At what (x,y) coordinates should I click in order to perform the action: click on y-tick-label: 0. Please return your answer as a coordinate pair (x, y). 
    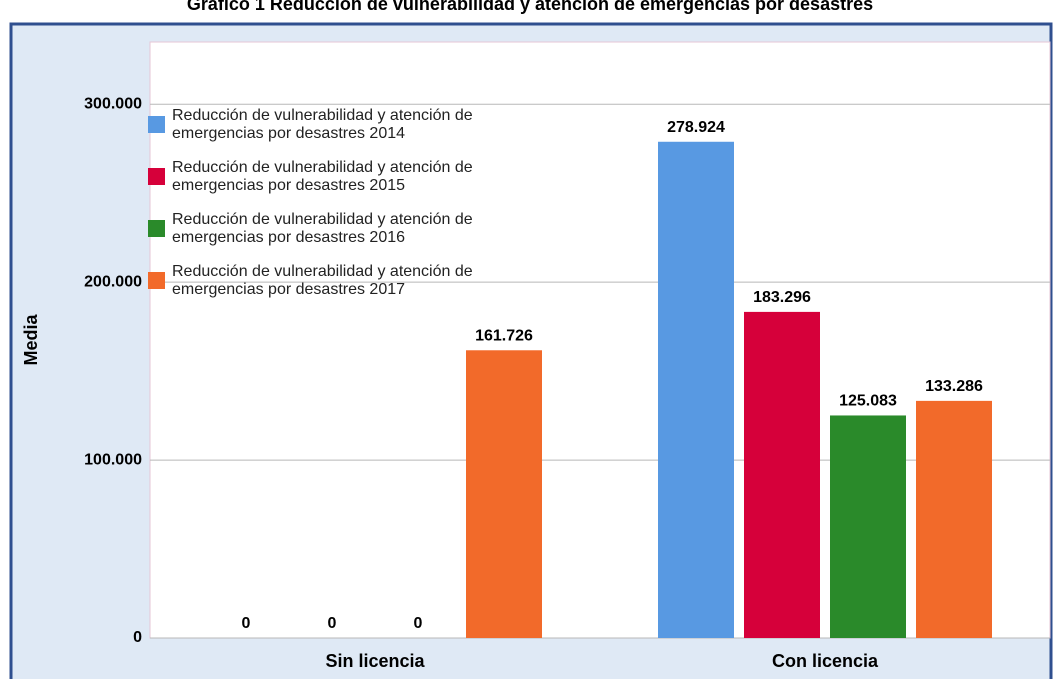
    Looking at the image, I should click on (137, 637).